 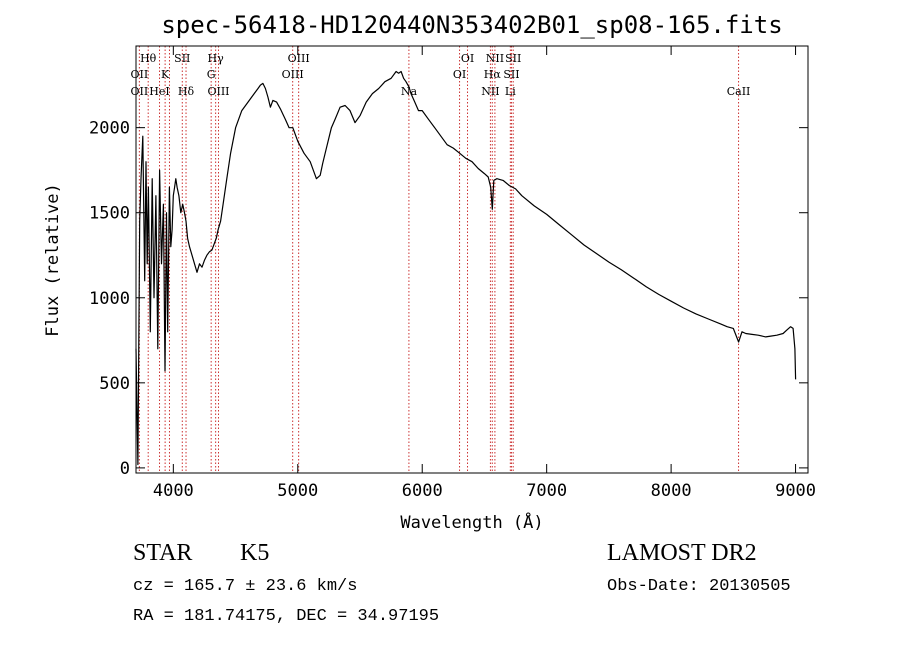 What do you see at coordinates (699, 586) in the screenshot?
I see `obs-date-text: Obs-Date: 20130505` at bounding box center [699, 586].